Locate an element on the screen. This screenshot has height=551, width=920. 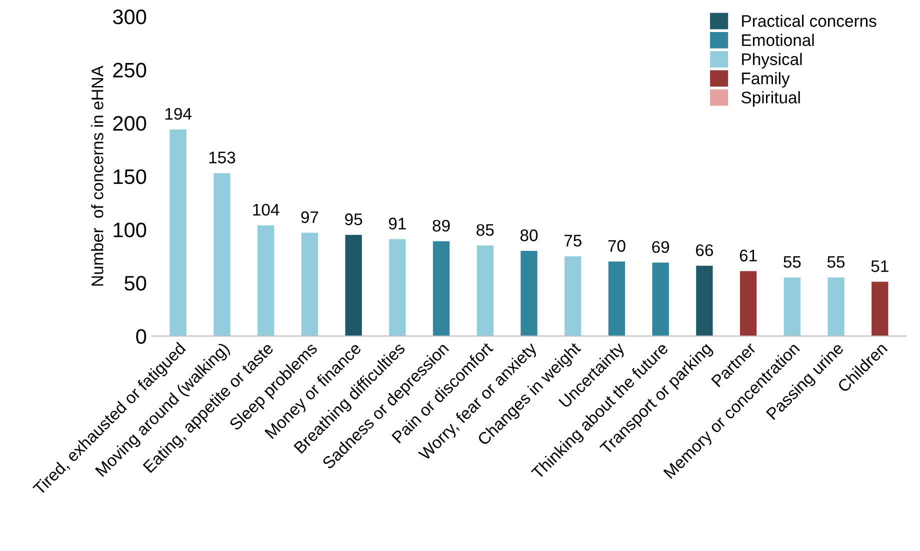
data-label: 104 is located at coordinates (266, 210).